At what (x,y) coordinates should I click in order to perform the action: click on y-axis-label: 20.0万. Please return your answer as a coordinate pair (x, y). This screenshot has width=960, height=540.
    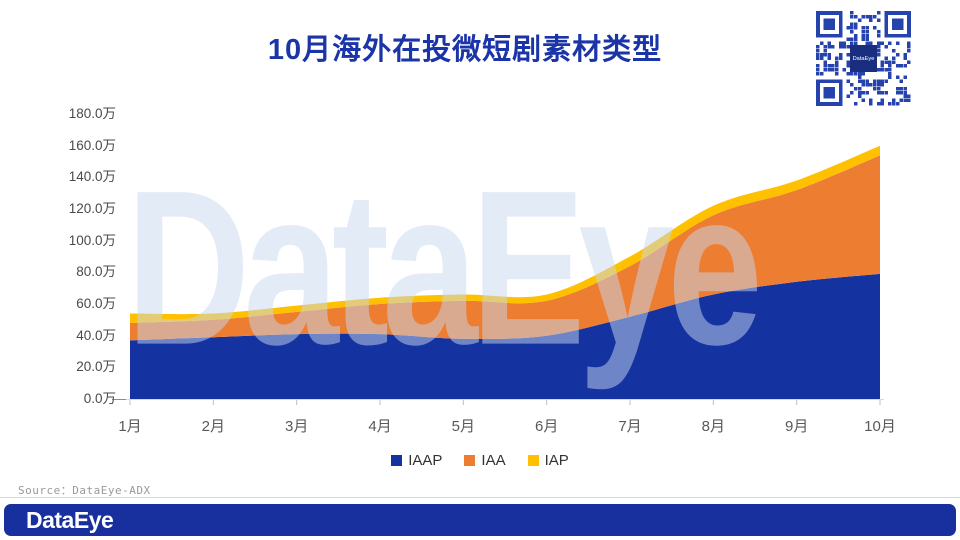
    Looking at the image, I should click on (96, 367).